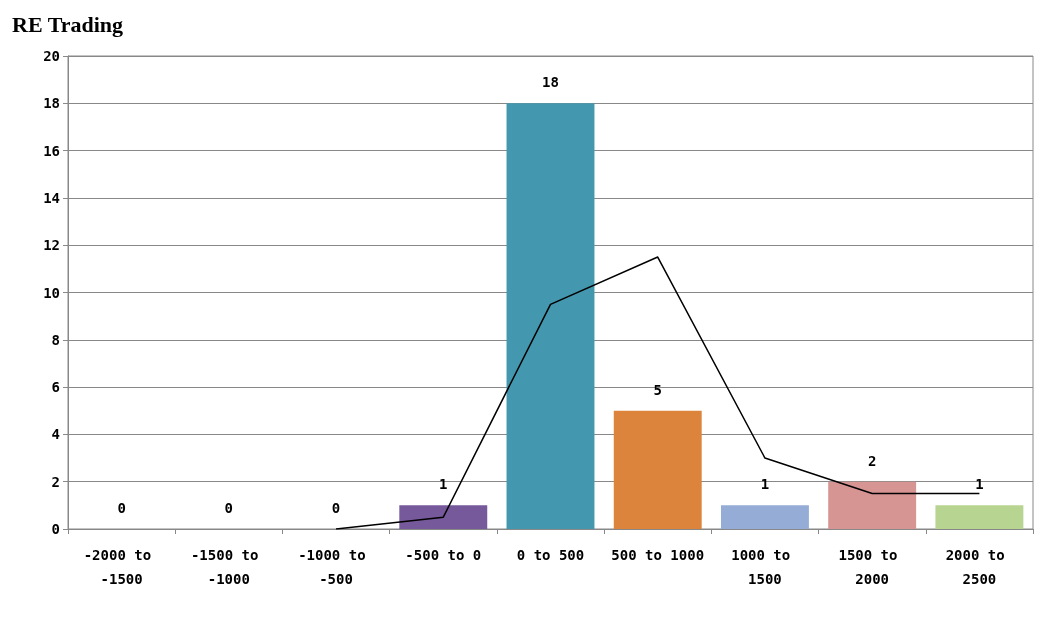  Describe the element at coordinates (51, 197) in the screenshot. I see `y-tick-label: 14` at that location.